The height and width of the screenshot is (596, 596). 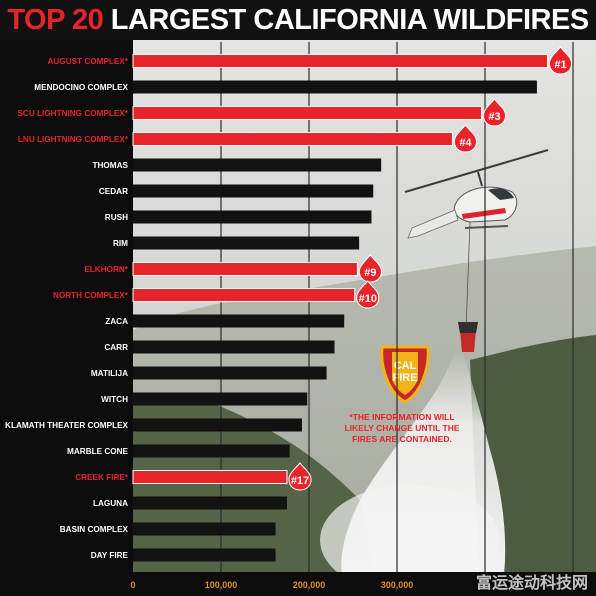 I want to click on rank-badge-flame-icon: #3, so click(x=494, y=112).